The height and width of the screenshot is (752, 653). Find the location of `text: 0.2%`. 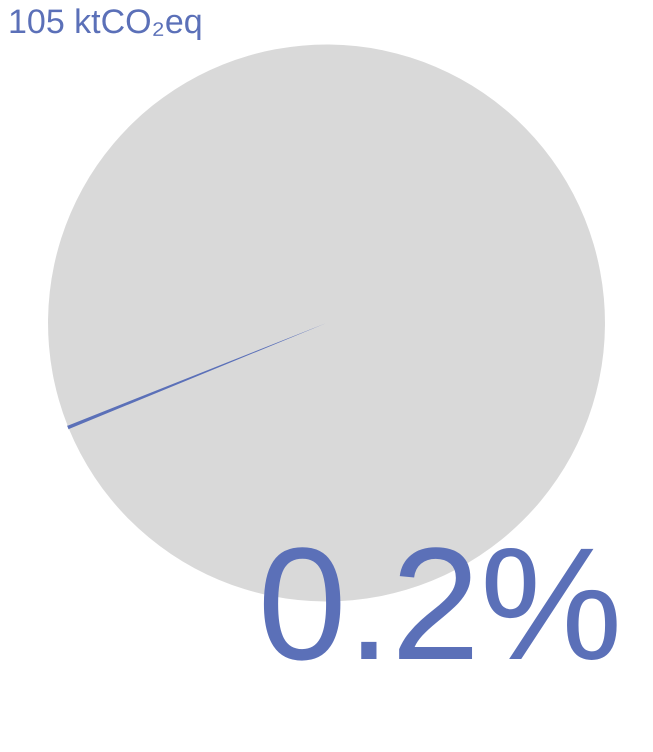

text: 0.2% is located at coordinates (440, 603).